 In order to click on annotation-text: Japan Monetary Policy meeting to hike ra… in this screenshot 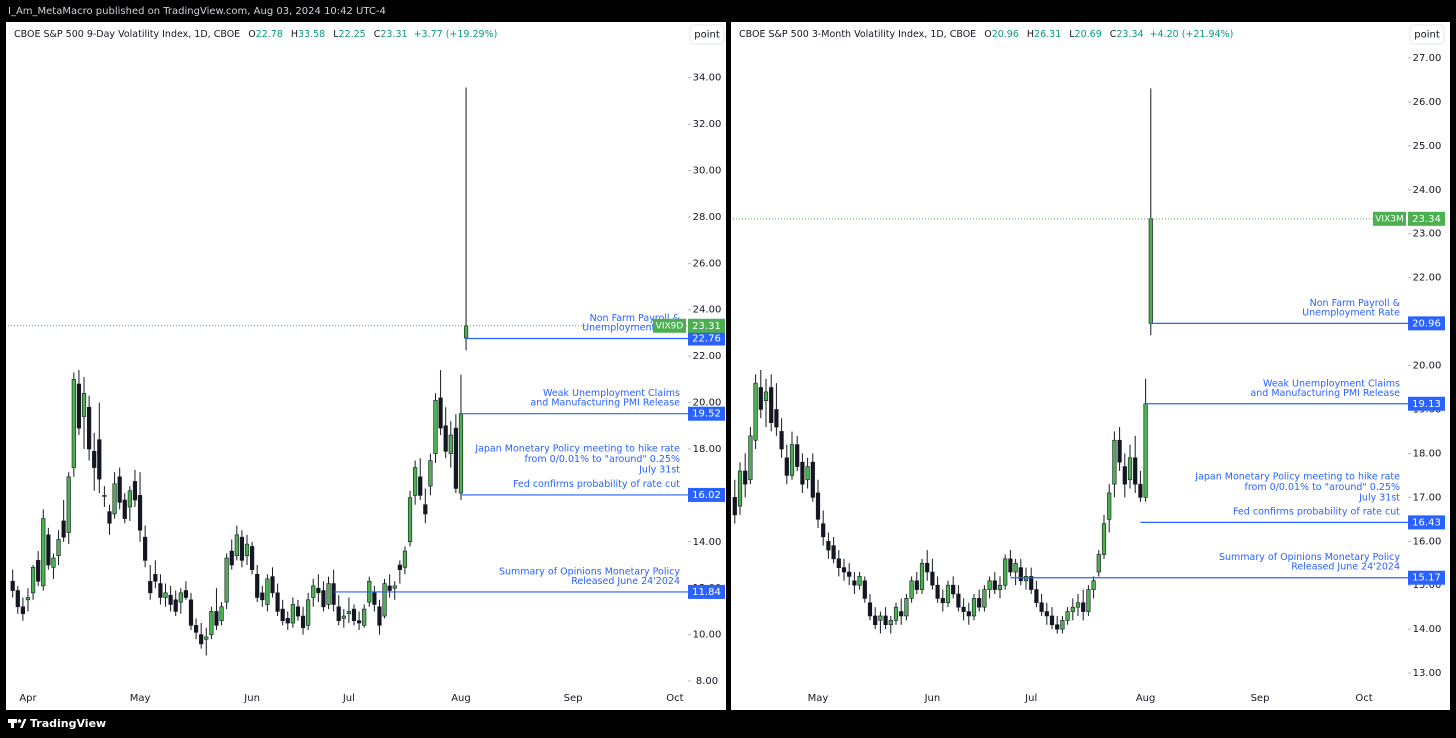, I will do `click(577, 449)`.